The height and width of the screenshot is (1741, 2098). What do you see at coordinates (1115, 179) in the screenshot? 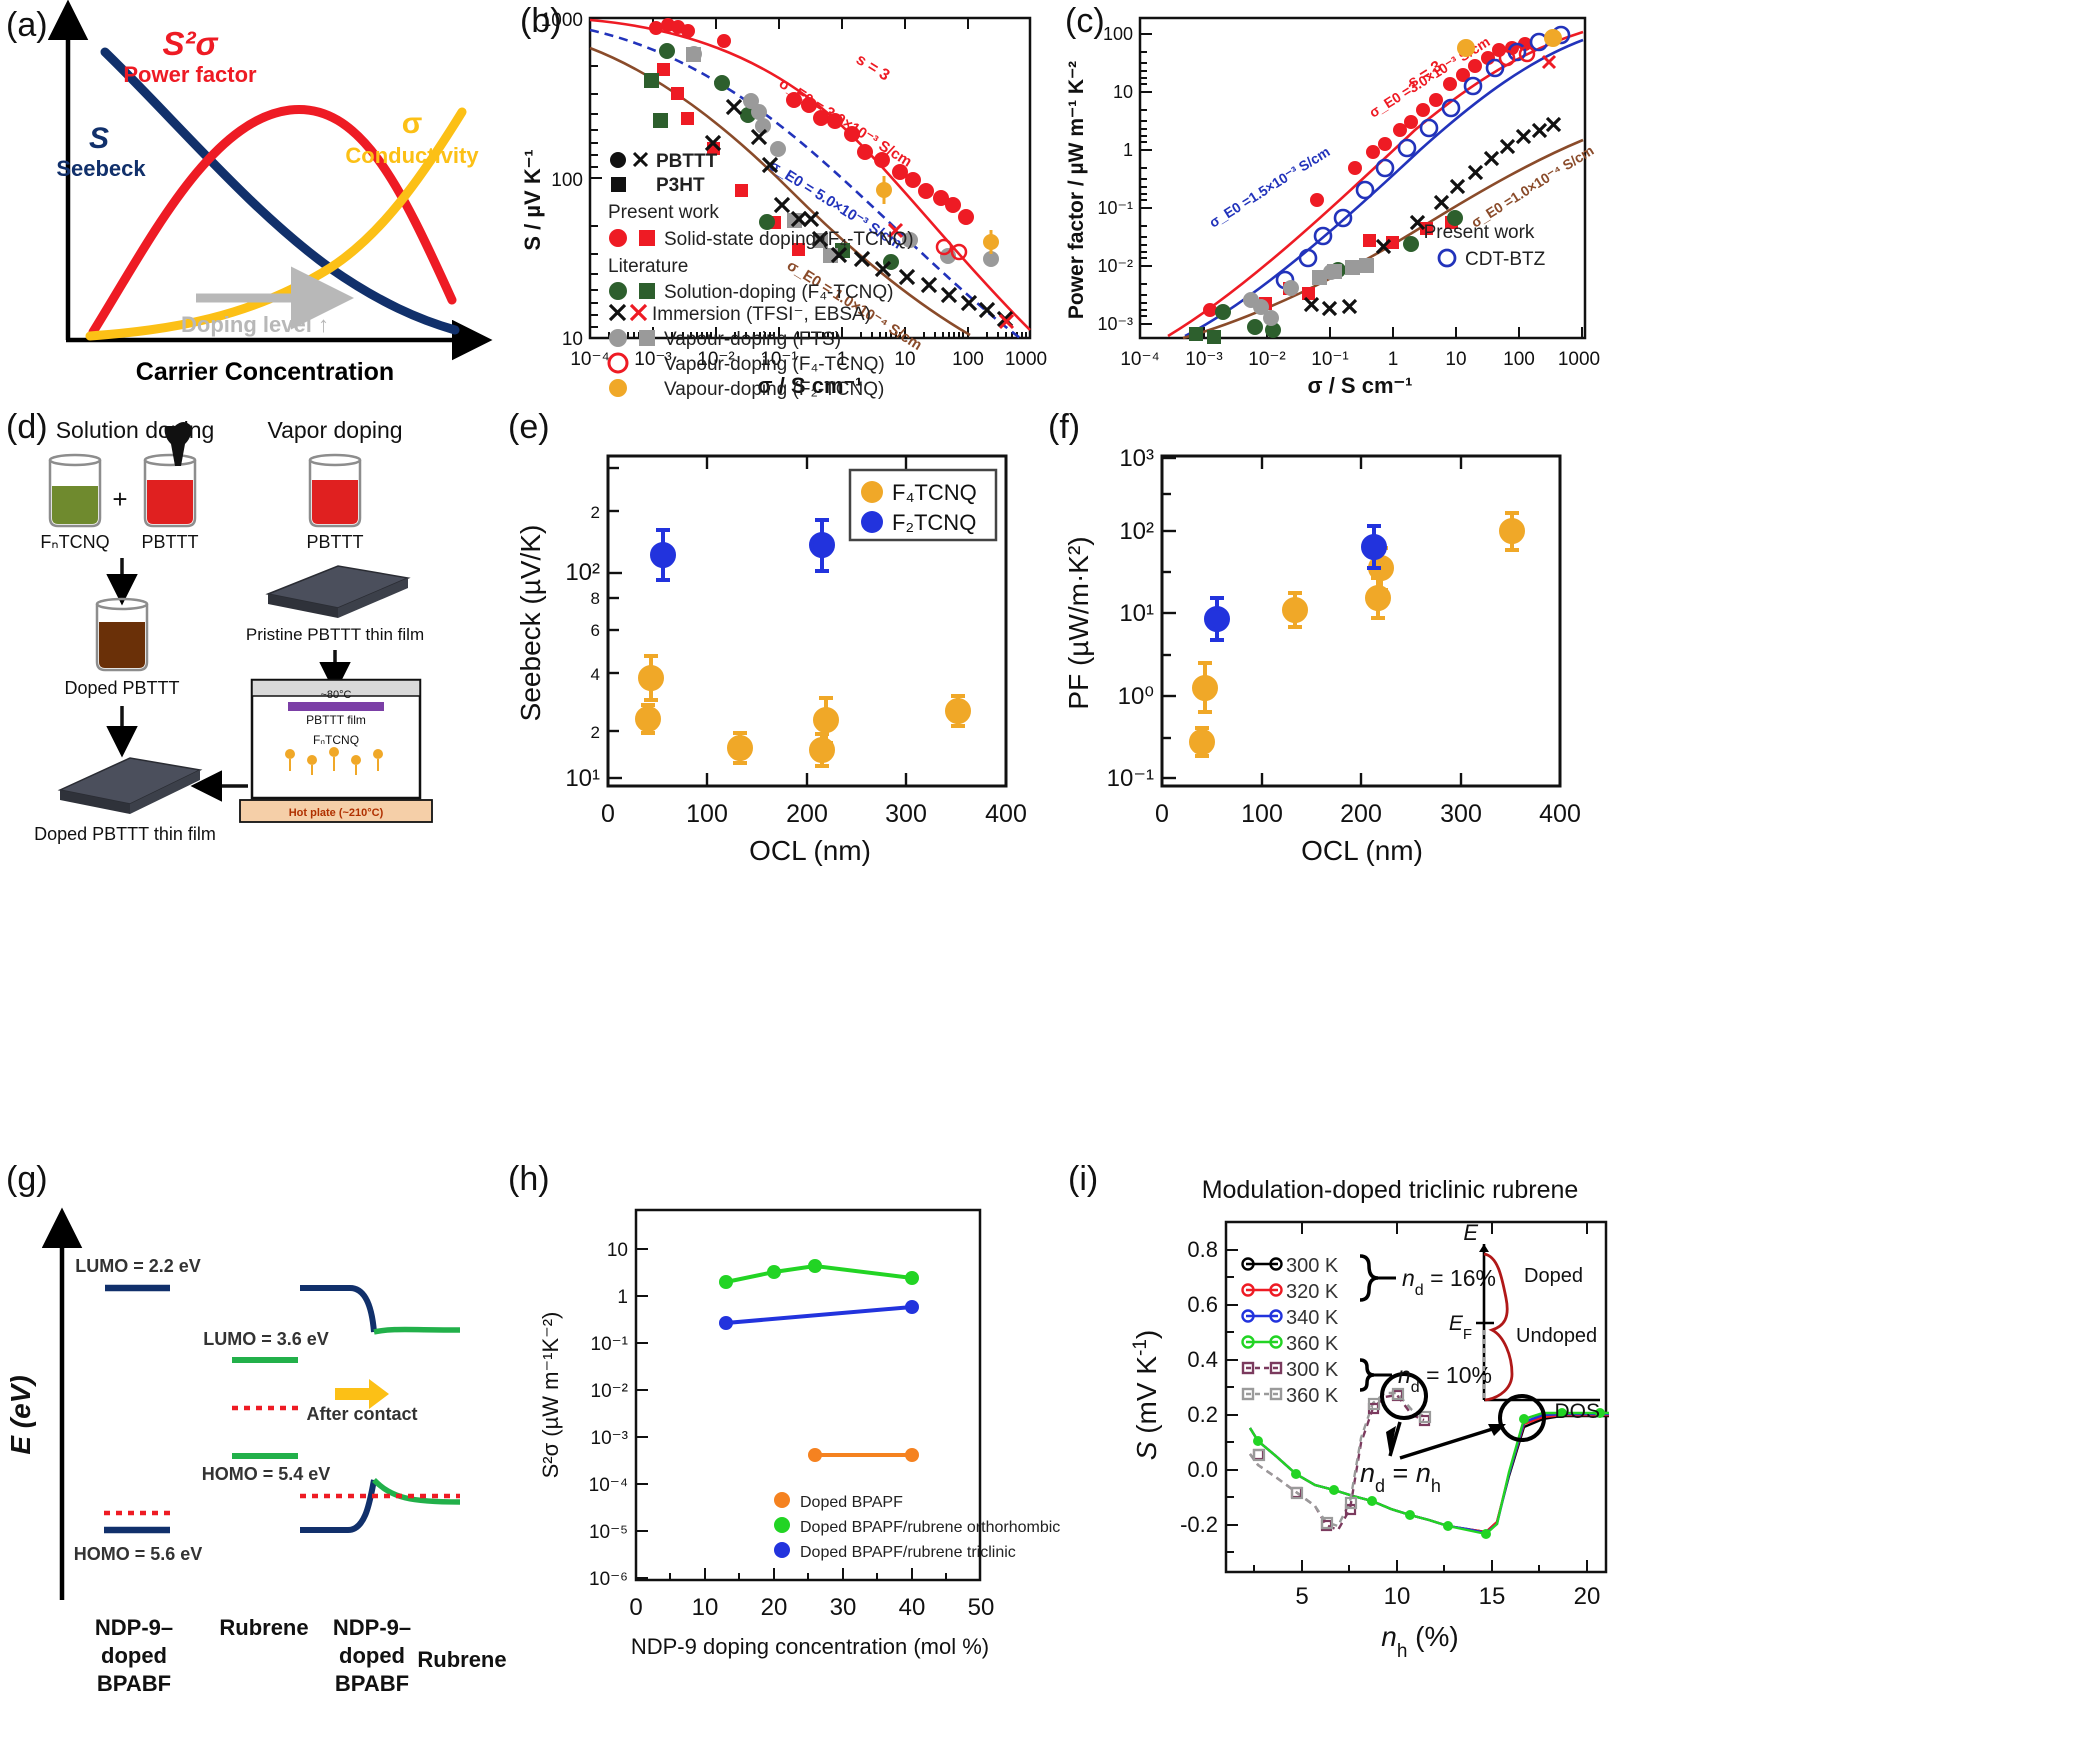
I see `panel-c-yticks: 100 10 1 10⁻¹ 10⁻² 10⁻³` at bounding box center [1115, 179].